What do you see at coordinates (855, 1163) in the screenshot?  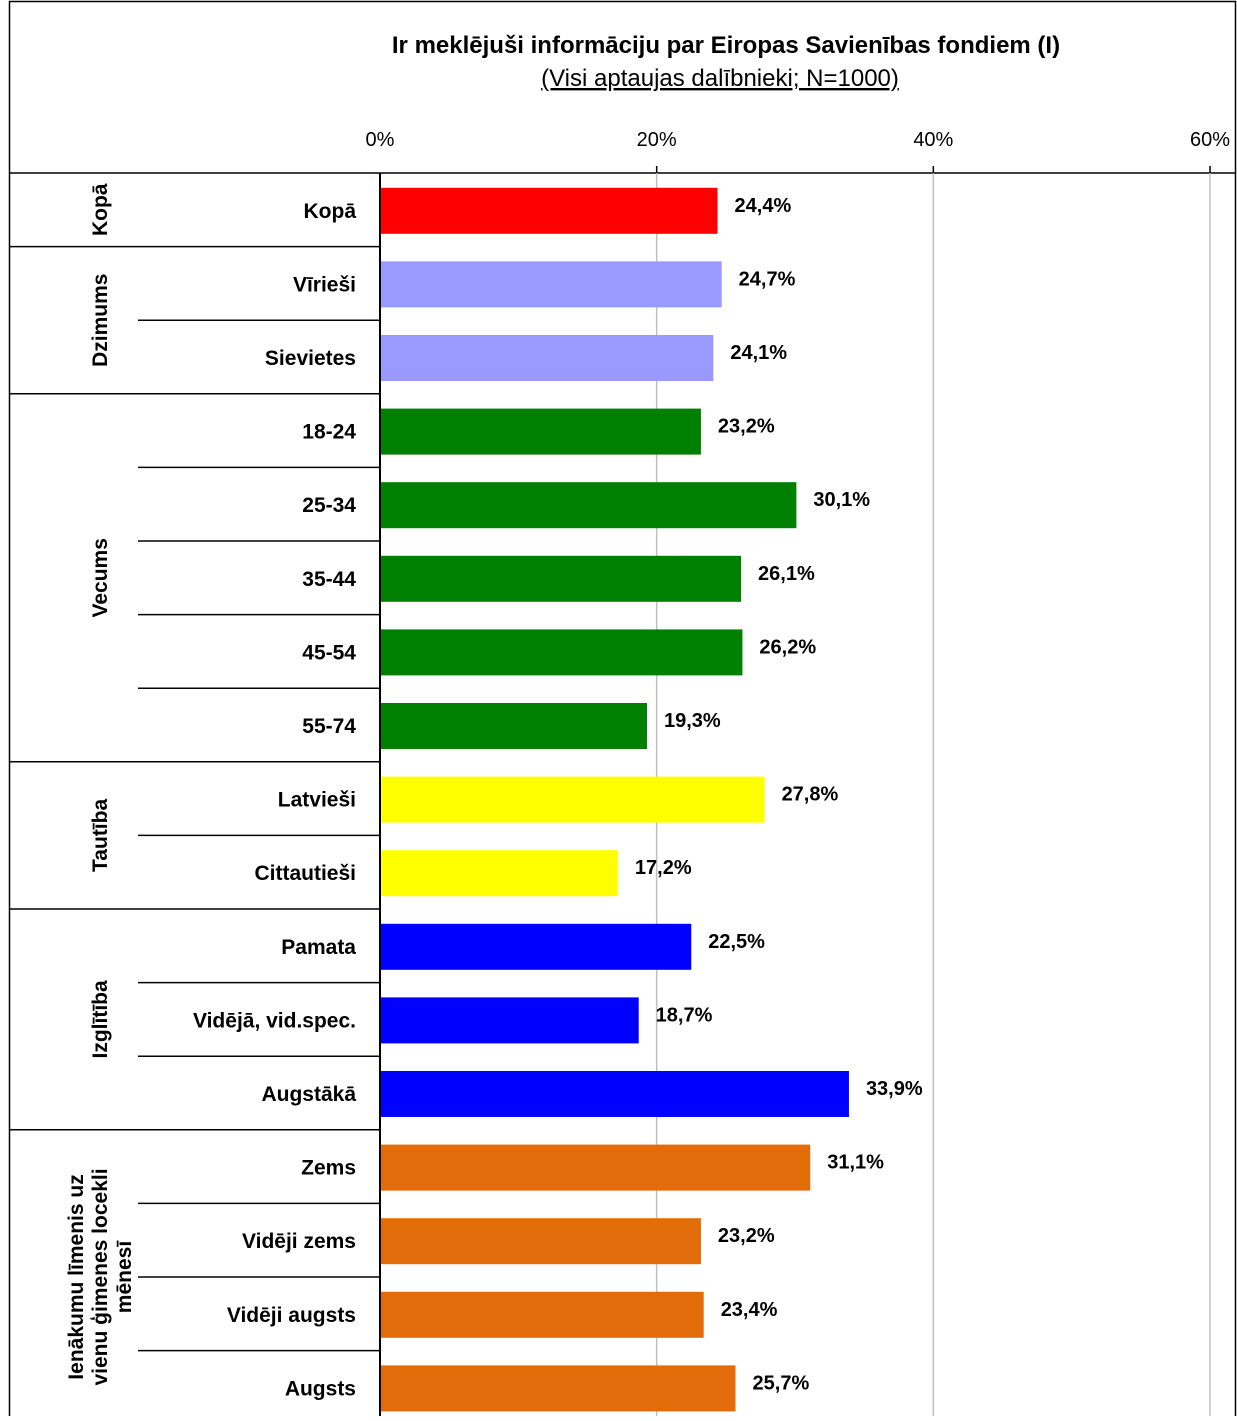 I see `data-label: 31,1%` at bounding box center [855, 1163].